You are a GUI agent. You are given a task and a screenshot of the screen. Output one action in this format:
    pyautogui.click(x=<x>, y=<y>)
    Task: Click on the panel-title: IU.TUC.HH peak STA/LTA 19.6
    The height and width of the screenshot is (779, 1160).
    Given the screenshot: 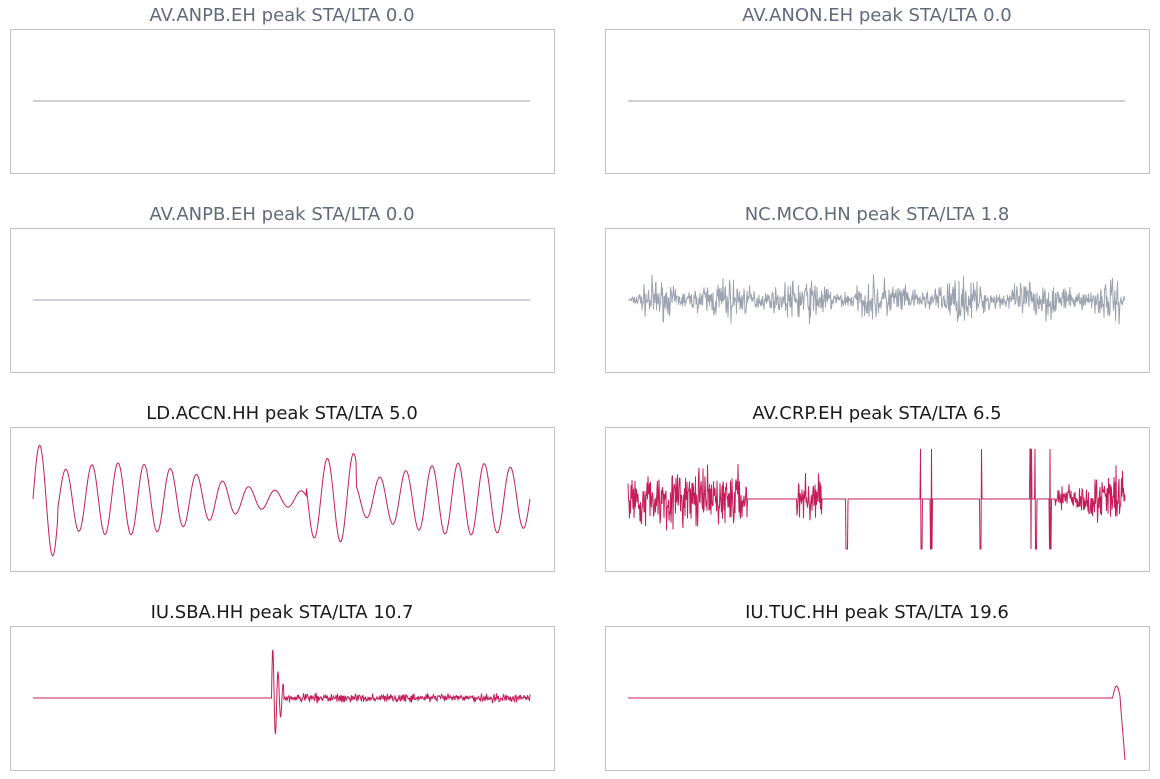 What is the action you would take?
    pyautogui.click(x=877, y=612)
    